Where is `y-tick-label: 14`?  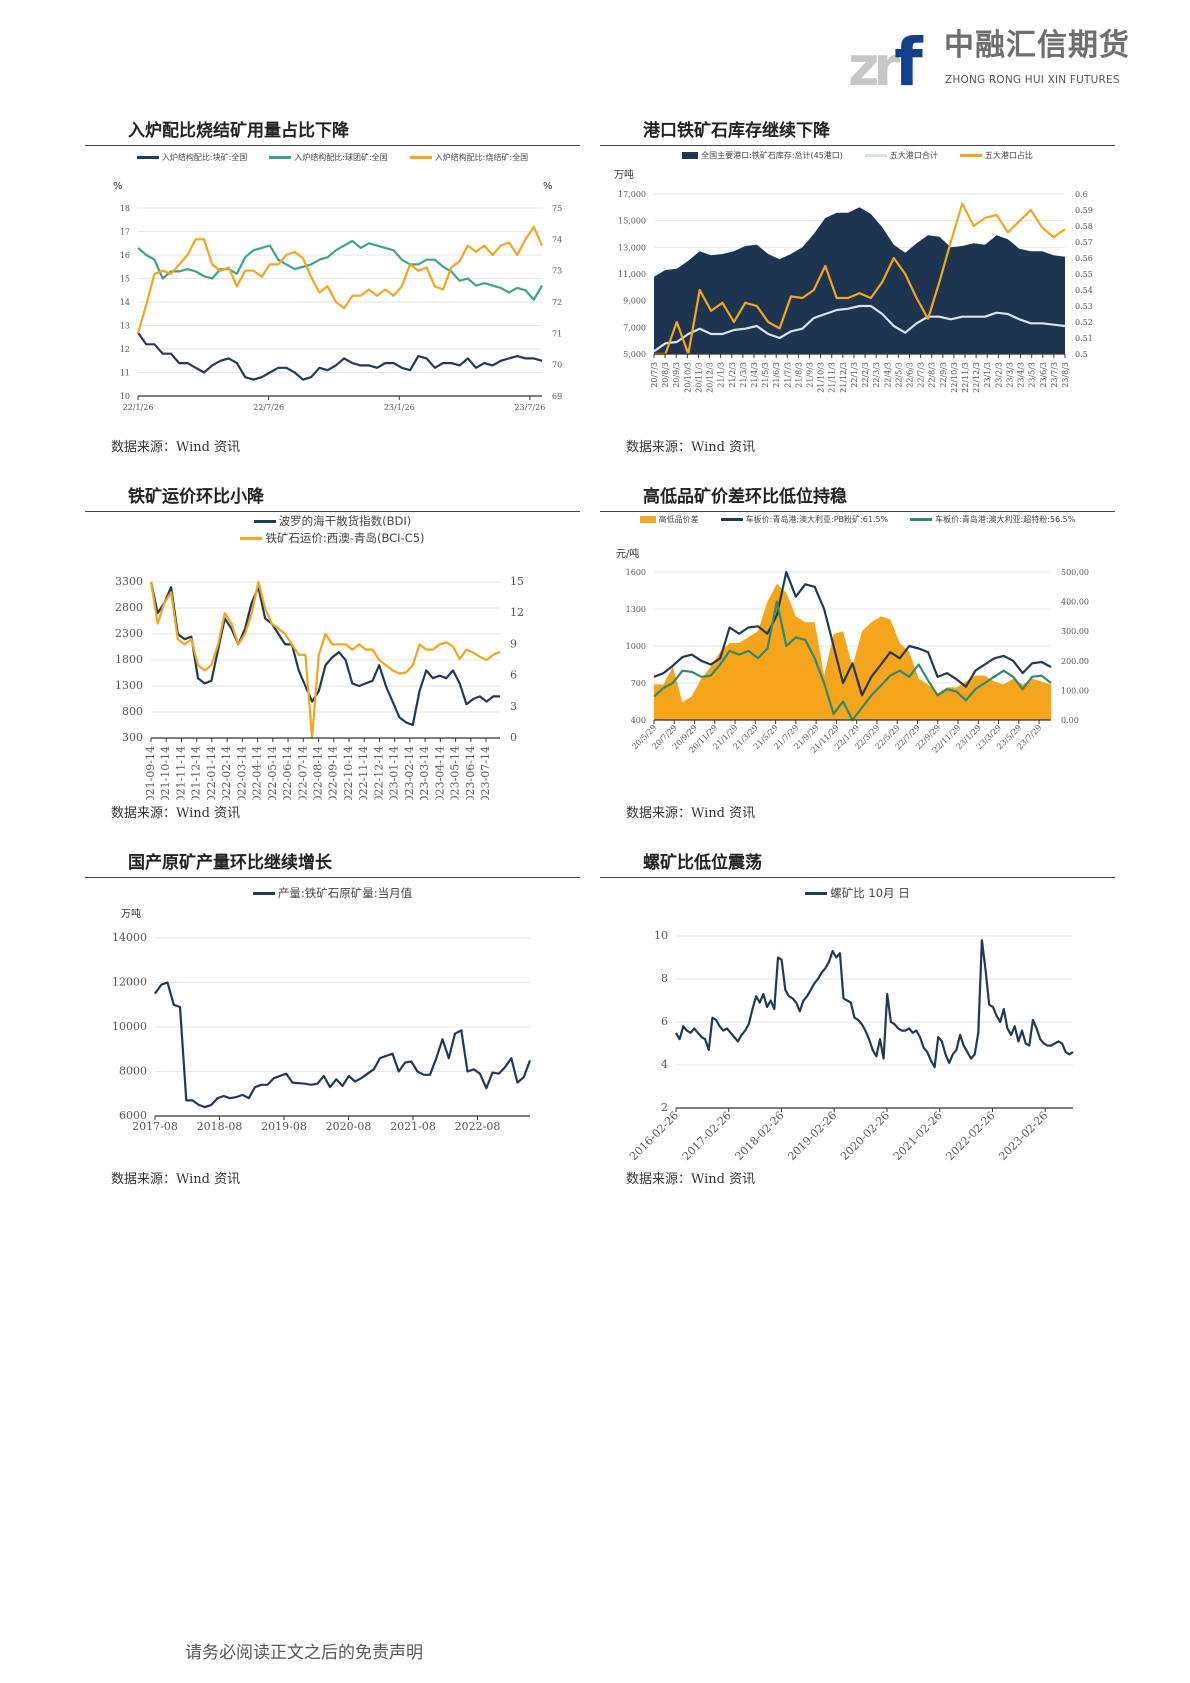
y-tick-label: 14 is located at coordinates (125, 302).